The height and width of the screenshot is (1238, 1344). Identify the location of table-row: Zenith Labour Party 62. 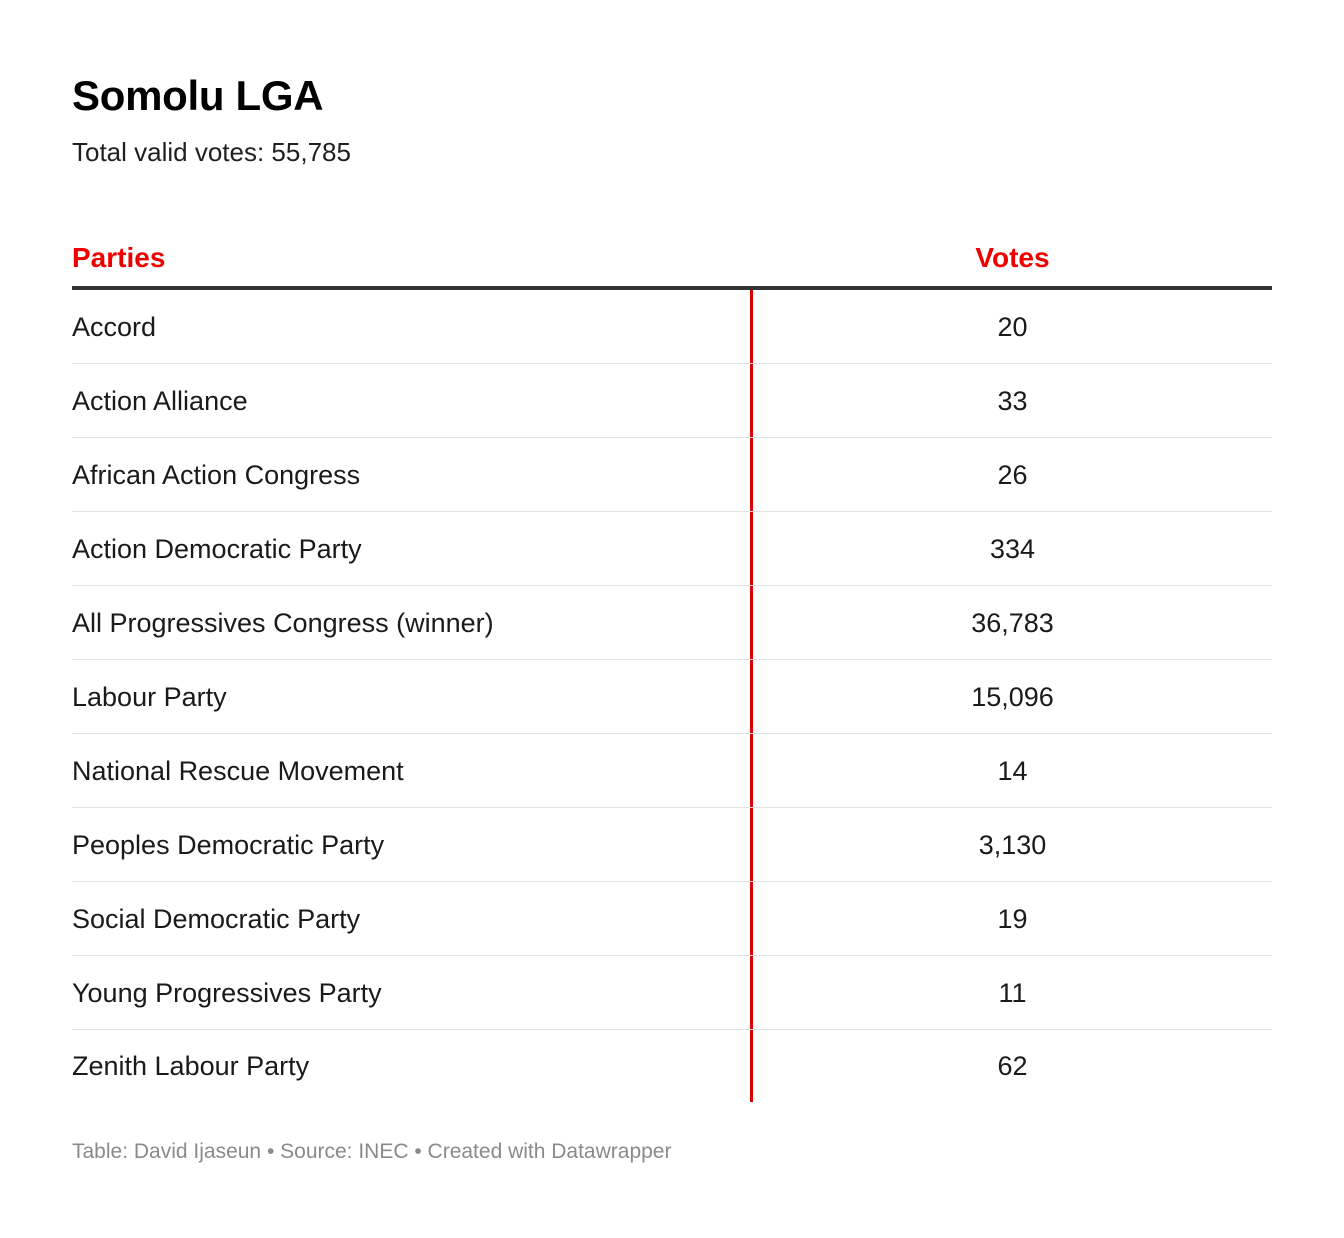
(672, 1066).